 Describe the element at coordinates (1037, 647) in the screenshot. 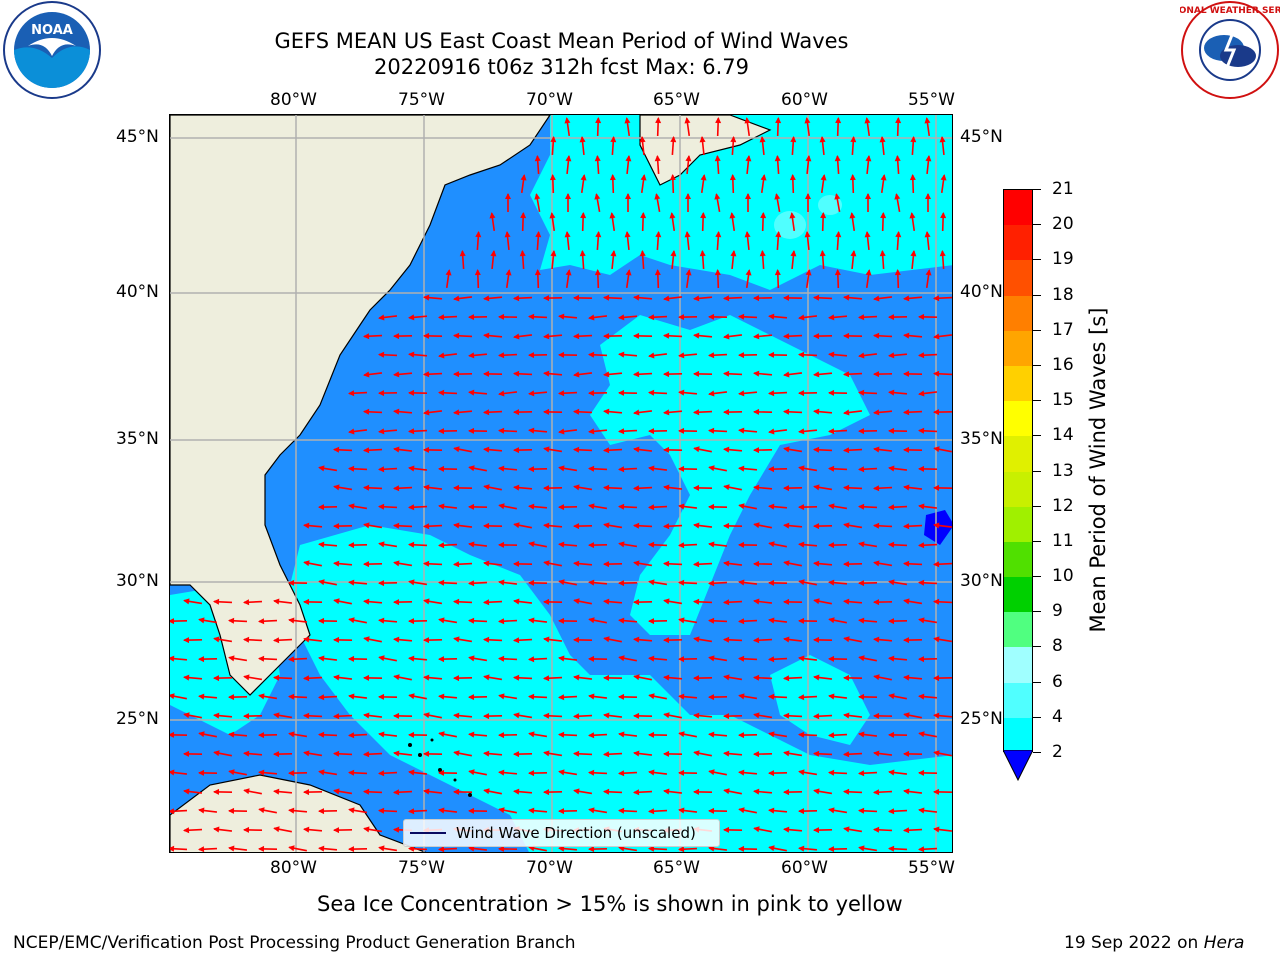

I see `colorbar-tick-mark` at that location.